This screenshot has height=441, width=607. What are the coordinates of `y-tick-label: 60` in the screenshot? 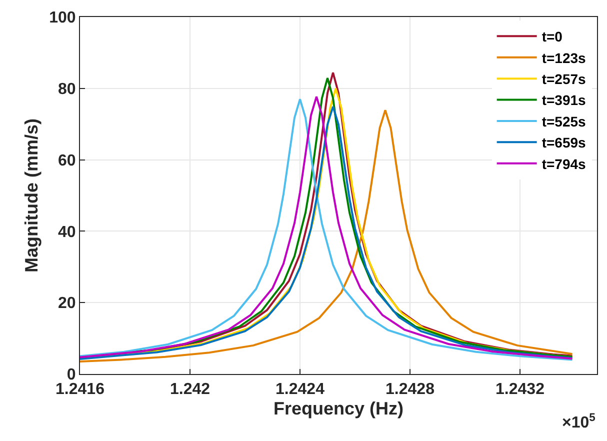 It's located at (67, 161).